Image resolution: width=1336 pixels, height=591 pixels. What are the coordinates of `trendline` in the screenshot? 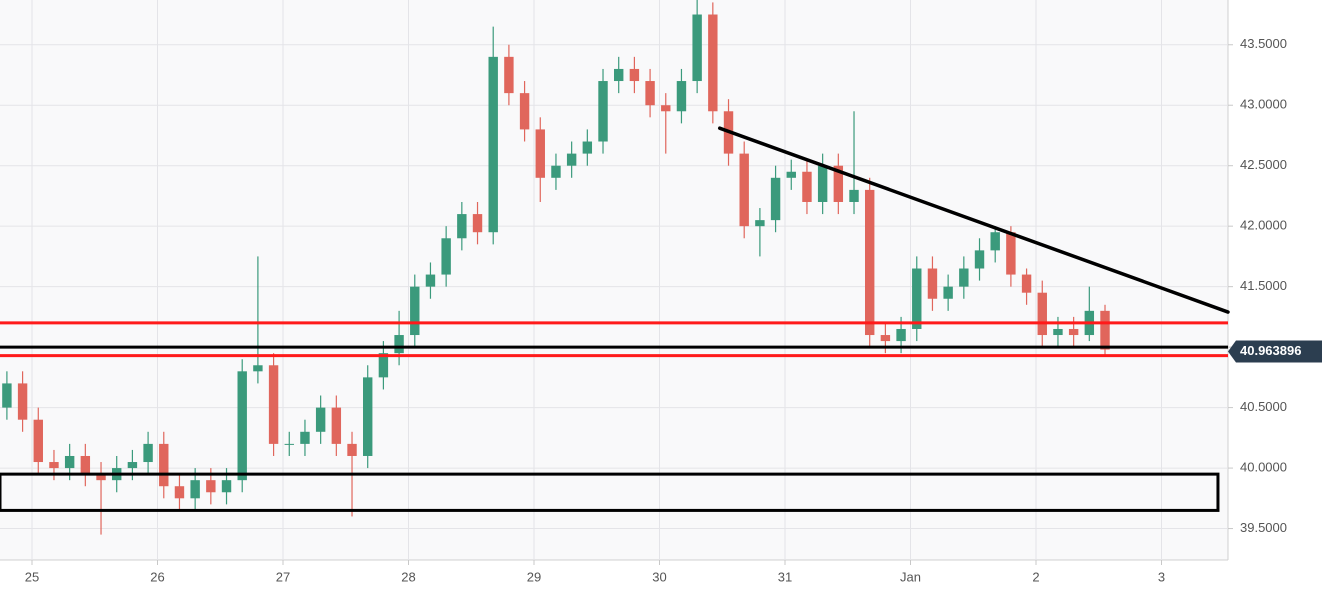 It's located at (973, 220).